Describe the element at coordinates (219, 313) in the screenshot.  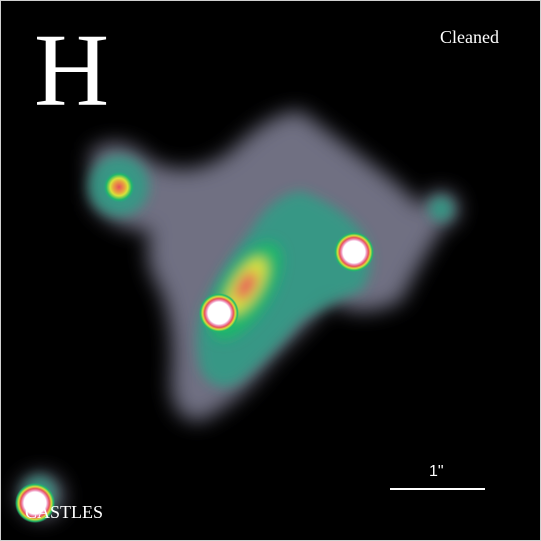
I see `quasar-image-b` at that location.